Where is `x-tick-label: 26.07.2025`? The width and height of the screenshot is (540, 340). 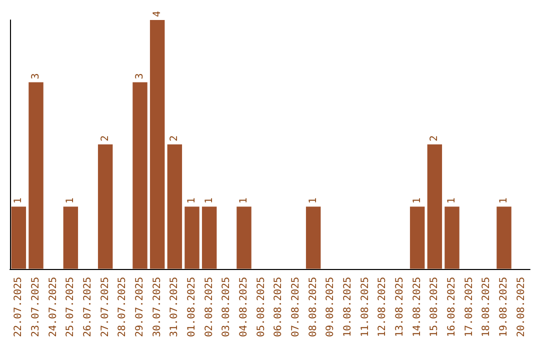 x-tick-label: 26.07.2025 is located at coordinates (88, 307).